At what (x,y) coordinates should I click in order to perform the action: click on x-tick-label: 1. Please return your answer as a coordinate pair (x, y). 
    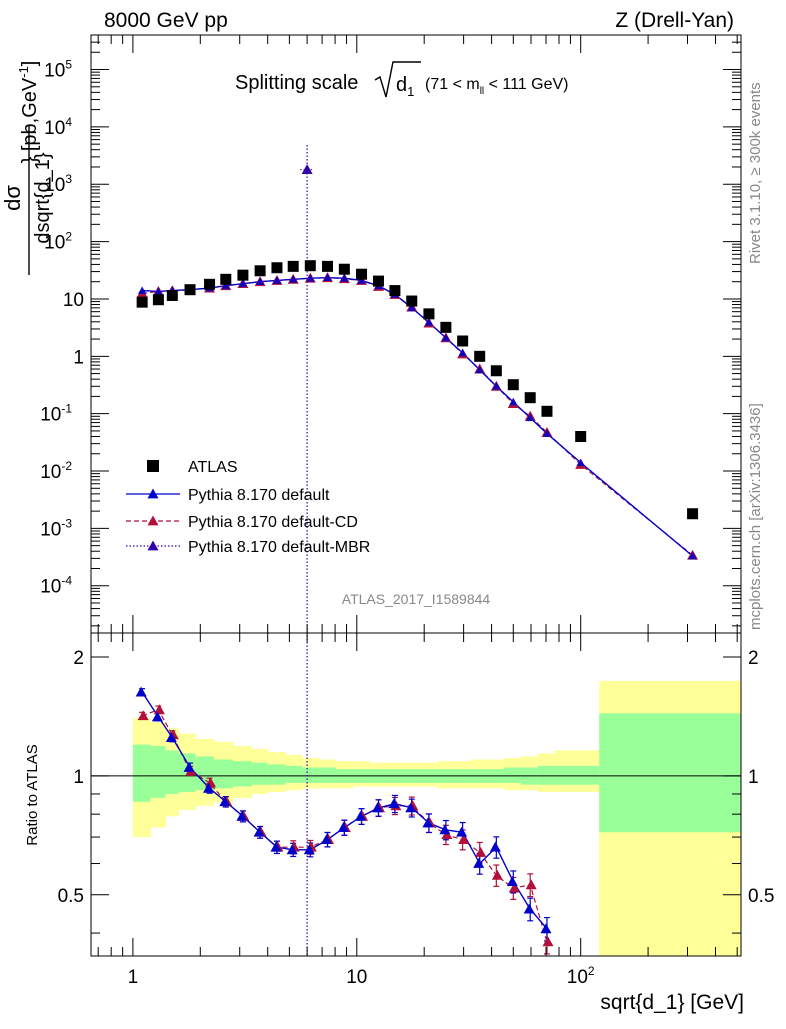
    Looking at the image, I should click on (133, 977).